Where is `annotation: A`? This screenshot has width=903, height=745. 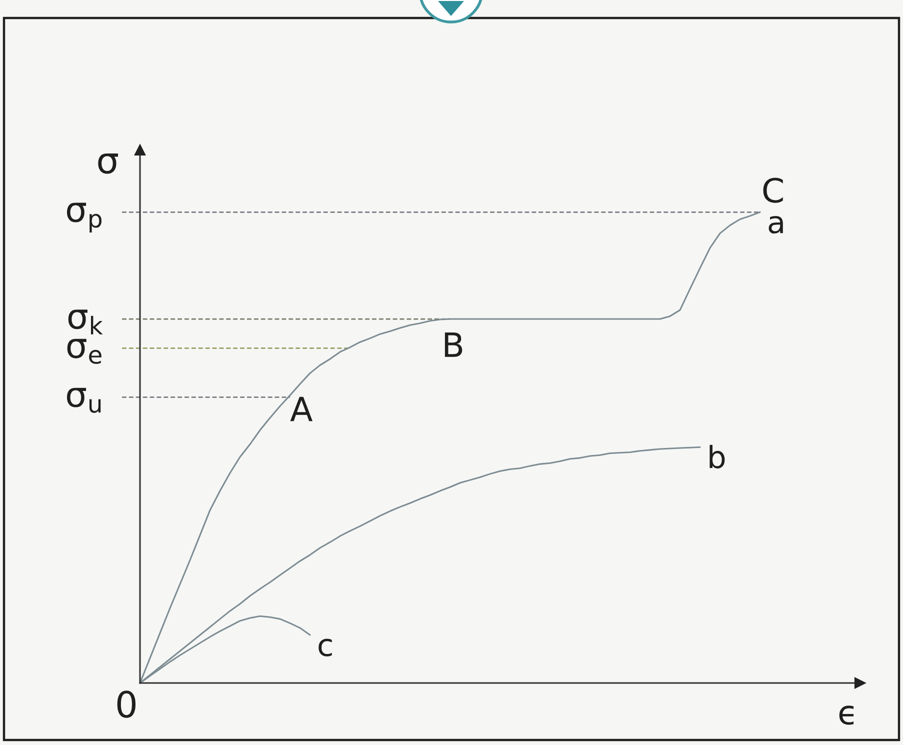
annotation: A is located at coordinates (301, 409).